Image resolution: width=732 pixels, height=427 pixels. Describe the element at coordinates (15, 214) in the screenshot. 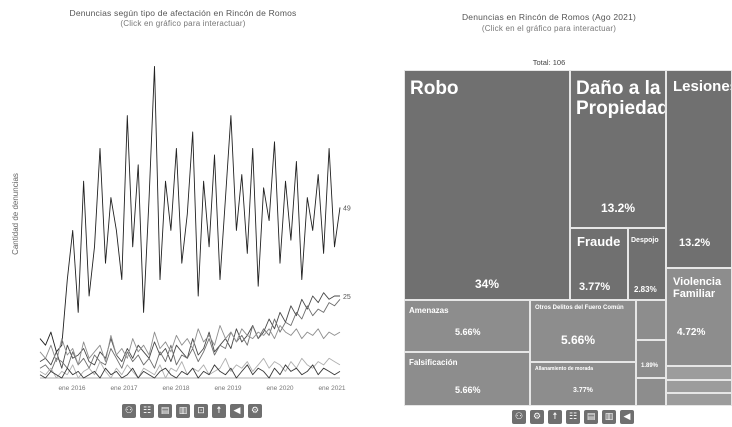

I see `y-axis-label: Cantidad de denuncias` at that location.